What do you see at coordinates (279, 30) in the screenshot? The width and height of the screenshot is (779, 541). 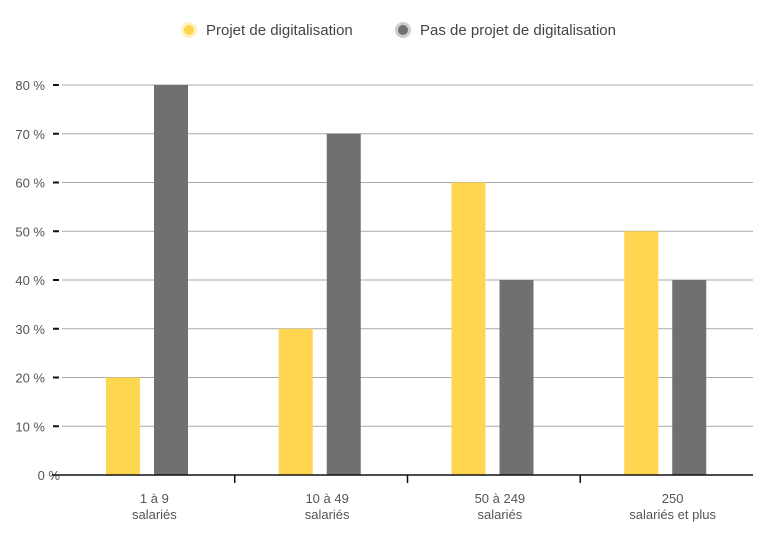 I see `legend-label: Projet de digitalisation` at bounding box center [279, 30].